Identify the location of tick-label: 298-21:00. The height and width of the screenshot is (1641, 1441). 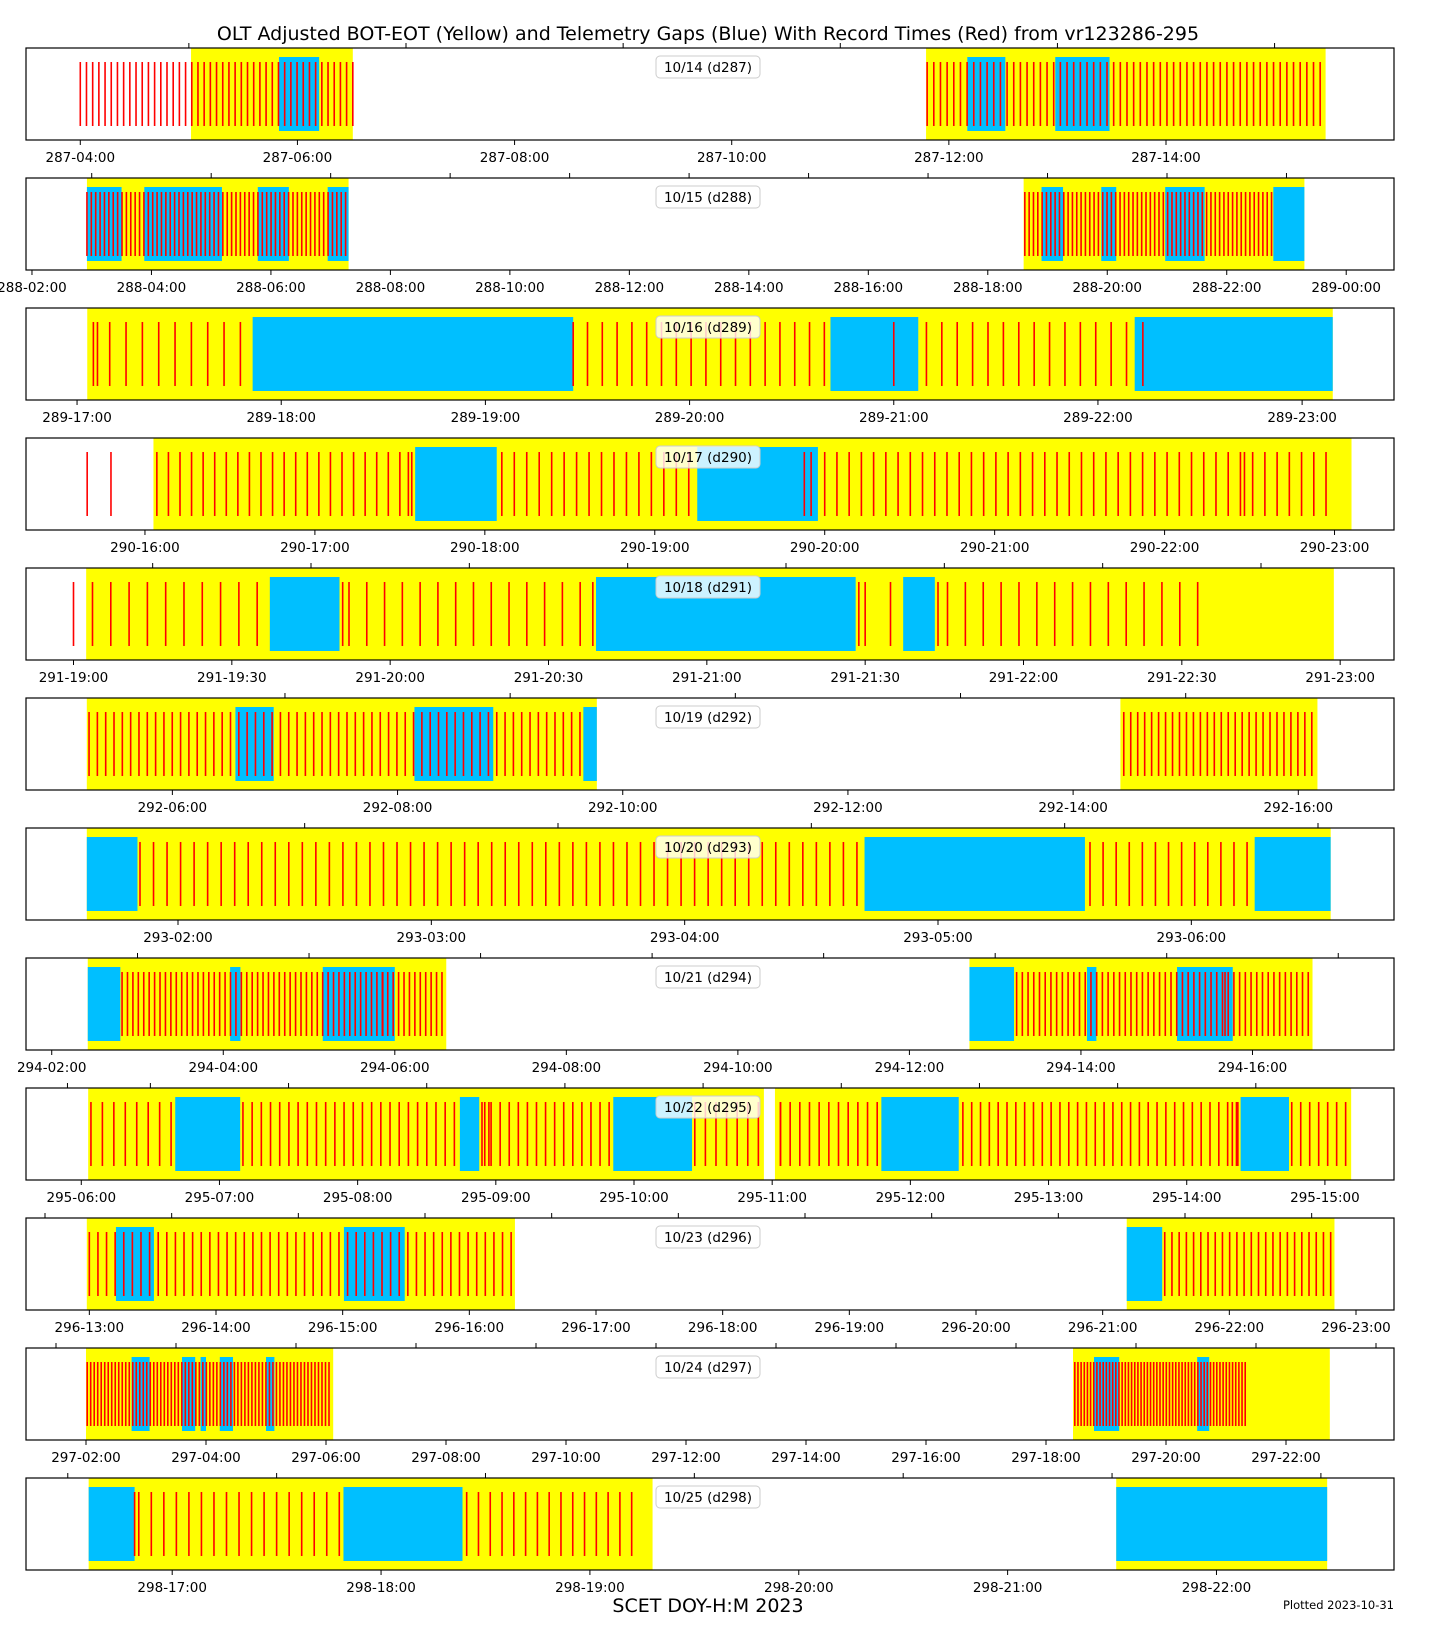
(1008, 1588).